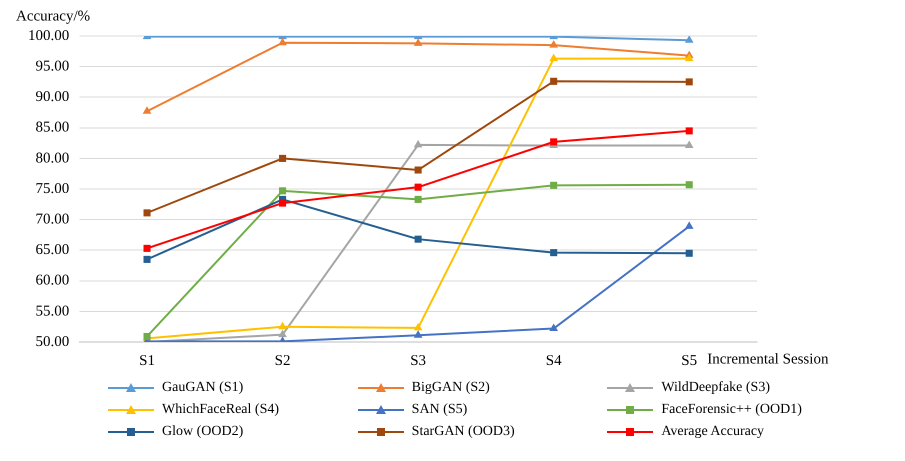 Image resolution: width=905 pixels, height=461 pixels. I want to click on legend-label: Glow (OOD2), so click(203, 432).